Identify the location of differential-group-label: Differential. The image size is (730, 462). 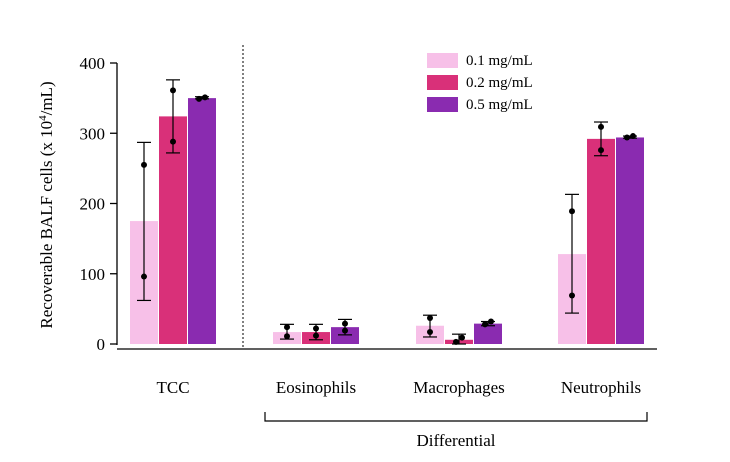
(456, 440).